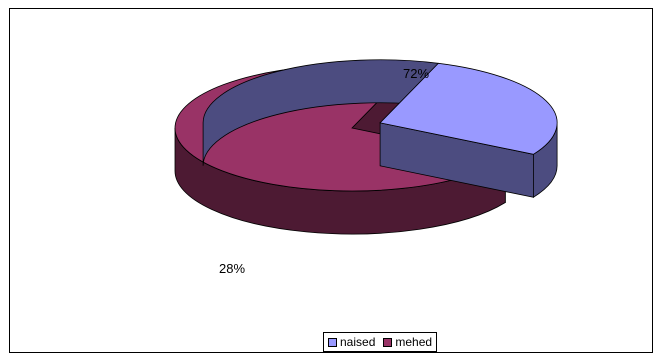 Image resolution: width=661 pixels, height=358 pixels. Describe the element at coordinates (380, 342) in the screenshot. I see `chart-legend: naised mehed` at that location.